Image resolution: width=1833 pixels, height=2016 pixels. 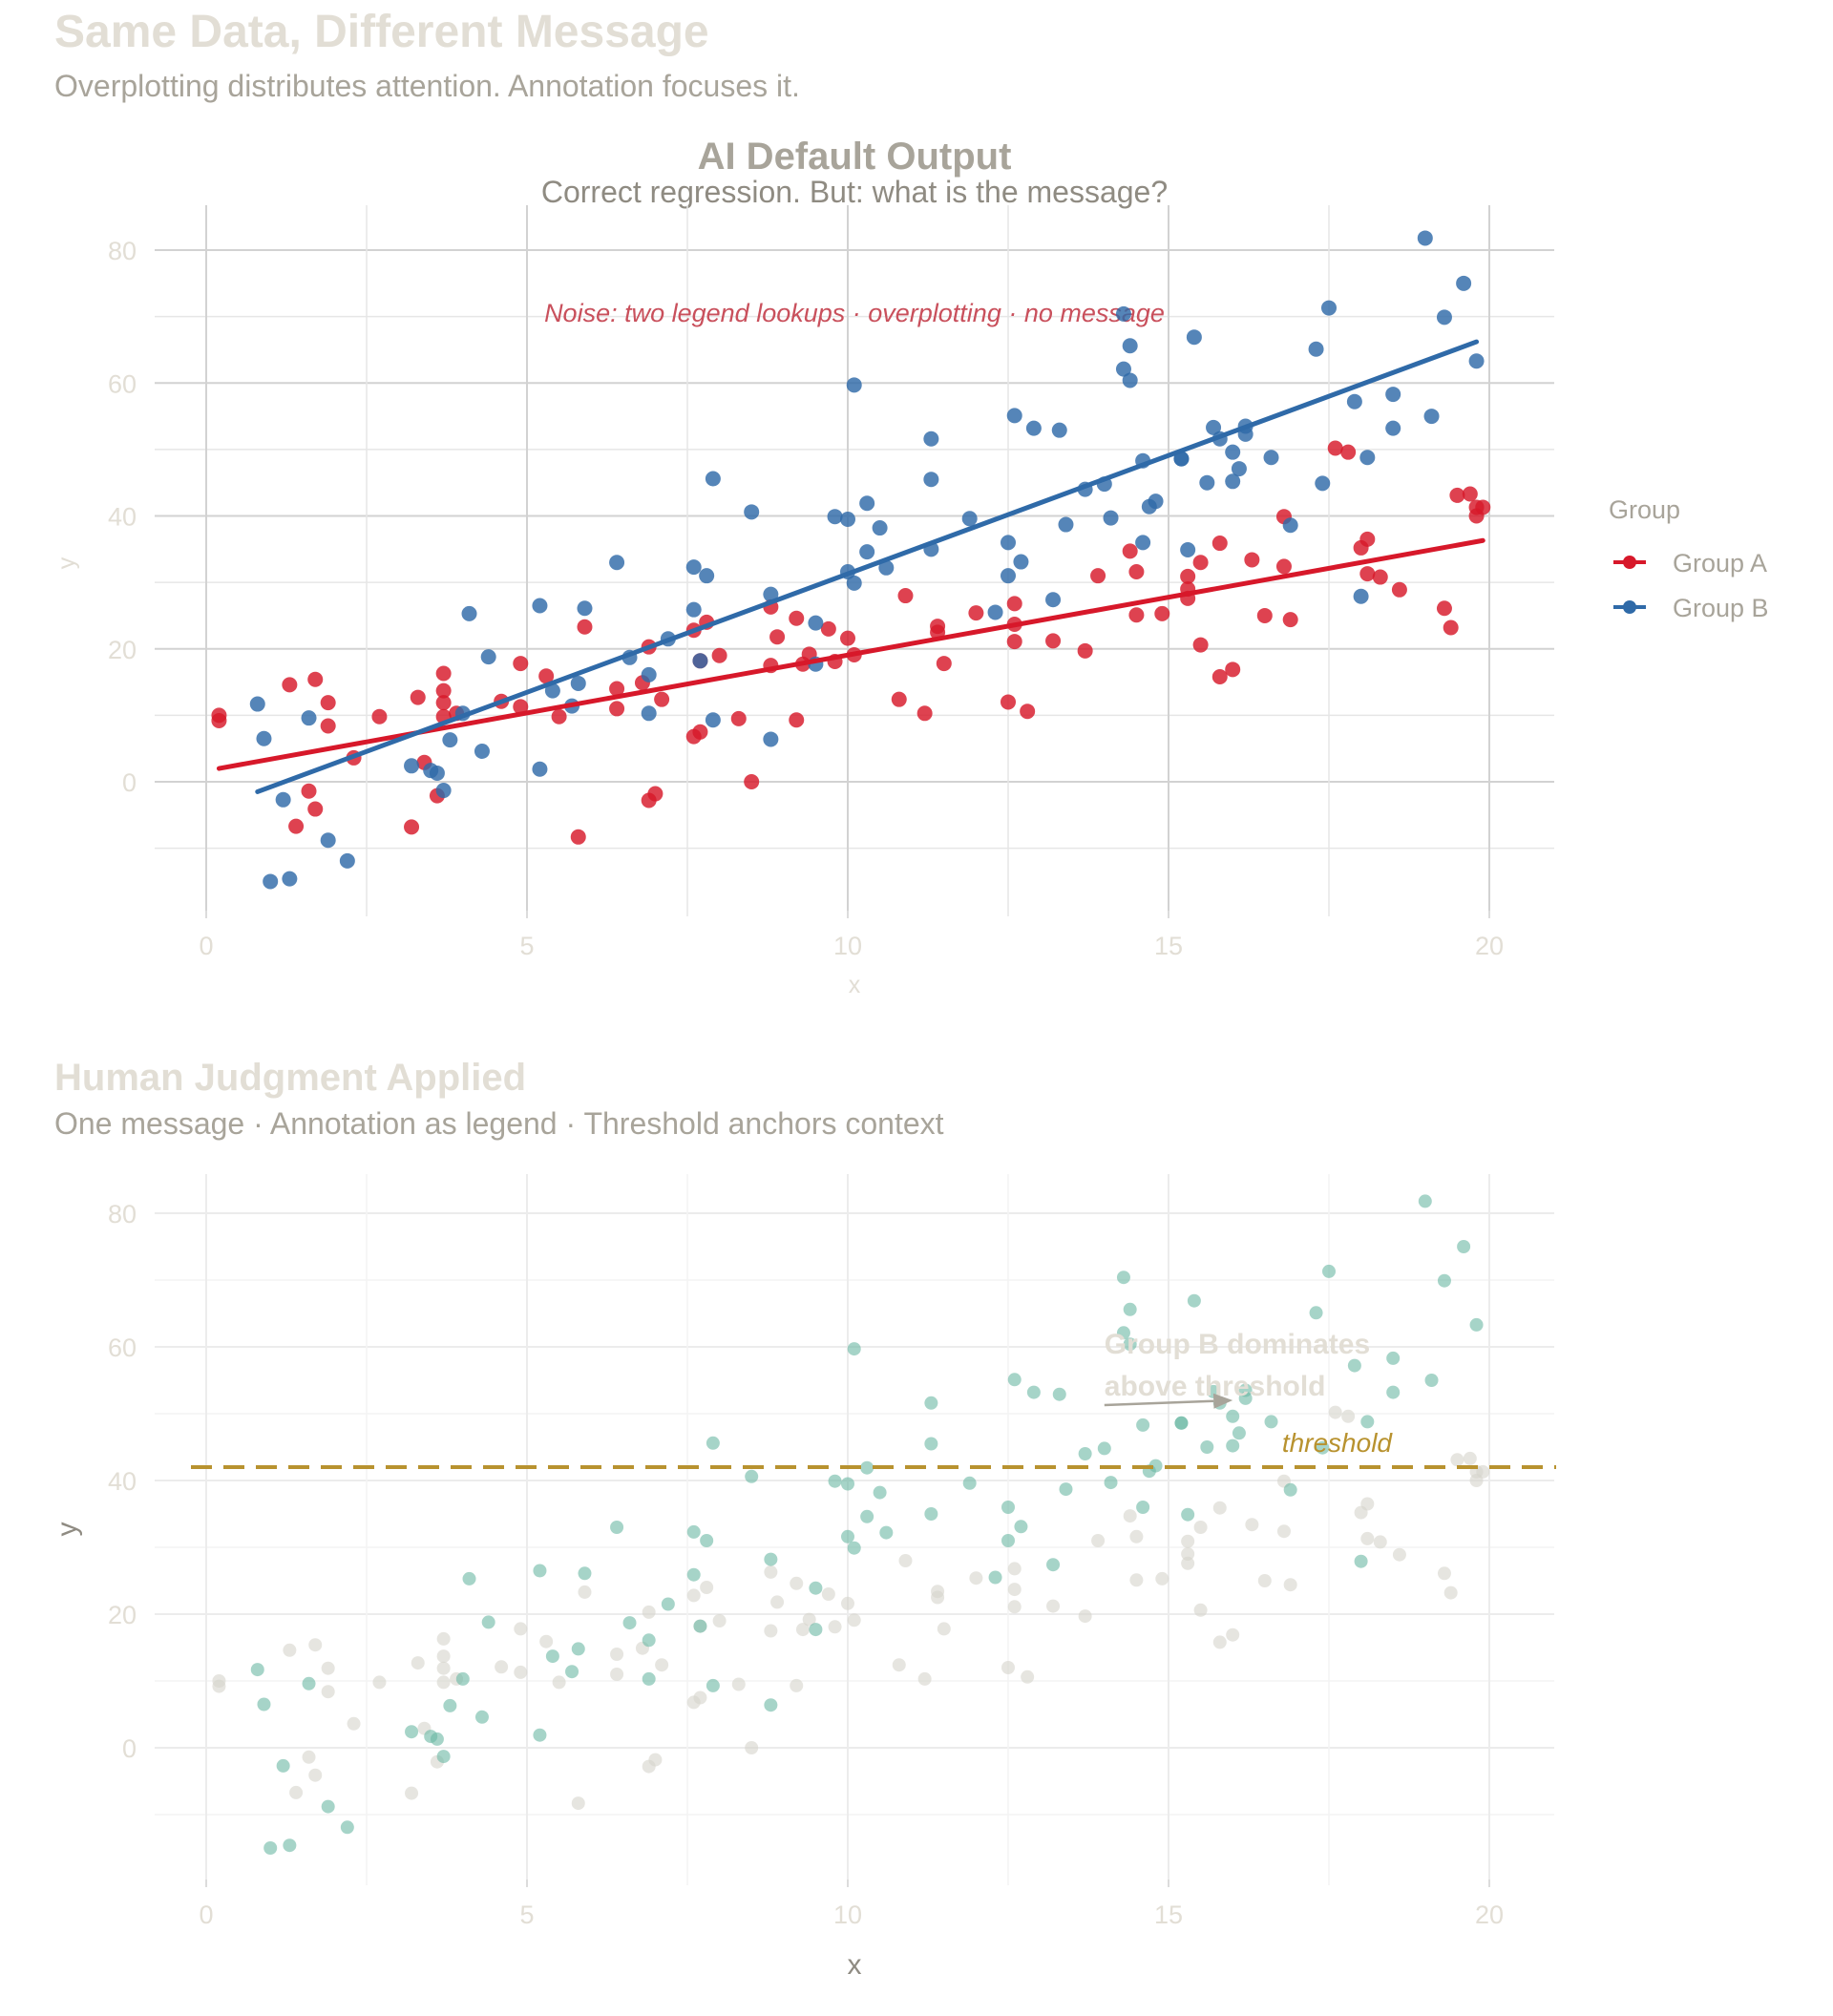 I want to click on chart-2-x-tick-label: 10, so click(x=848, y=1915).